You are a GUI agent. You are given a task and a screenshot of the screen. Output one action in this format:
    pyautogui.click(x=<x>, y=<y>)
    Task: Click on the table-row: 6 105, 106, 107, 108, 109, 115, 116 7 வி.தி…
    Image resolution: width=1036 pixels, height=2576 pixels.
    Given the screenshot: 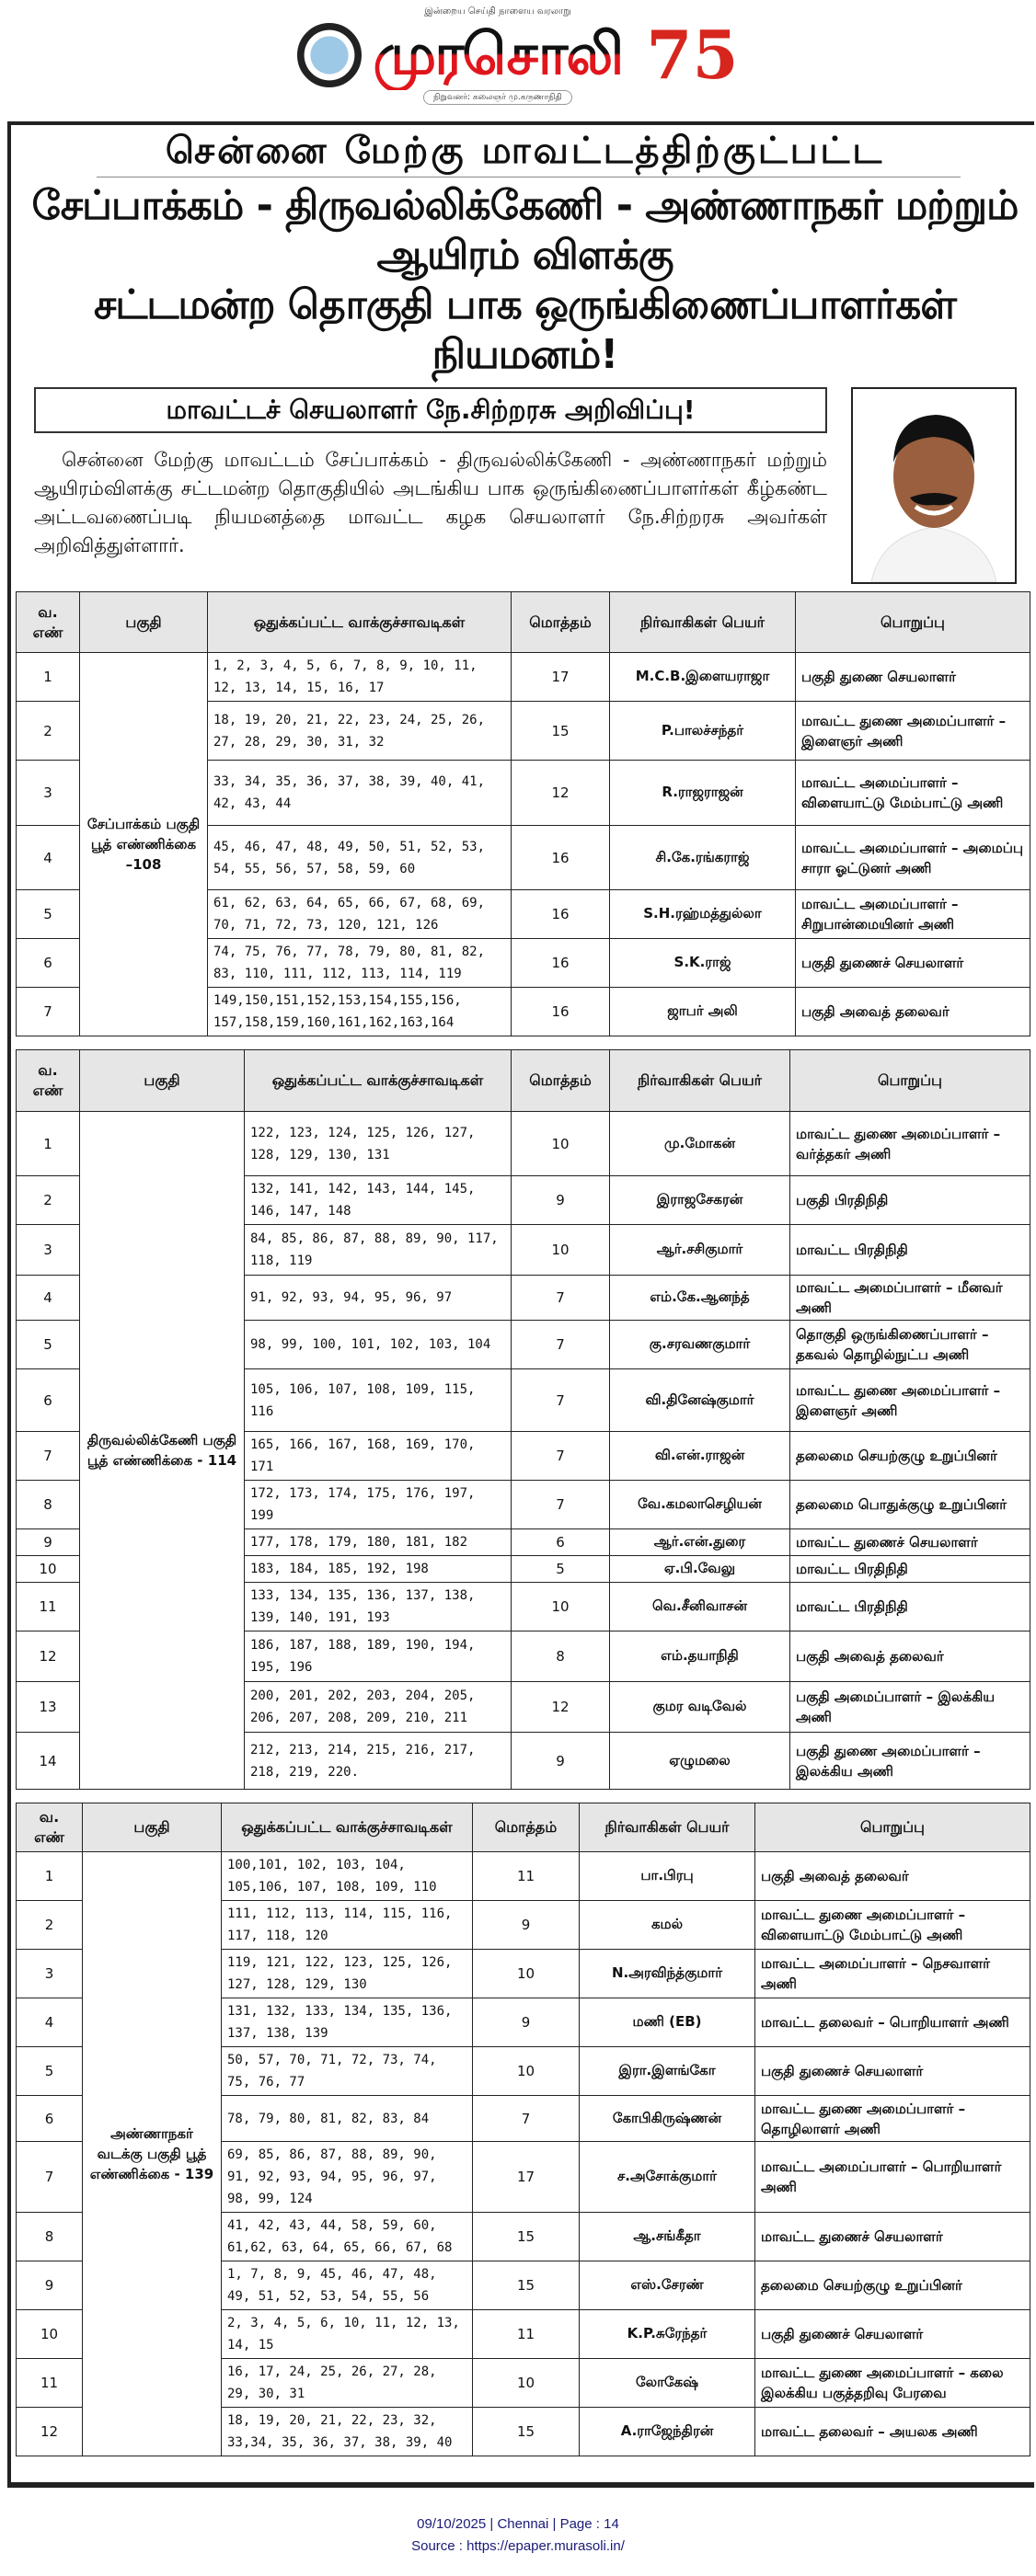 What is the action you would take?
    pyautogui.click(x=523, y=1400)
    